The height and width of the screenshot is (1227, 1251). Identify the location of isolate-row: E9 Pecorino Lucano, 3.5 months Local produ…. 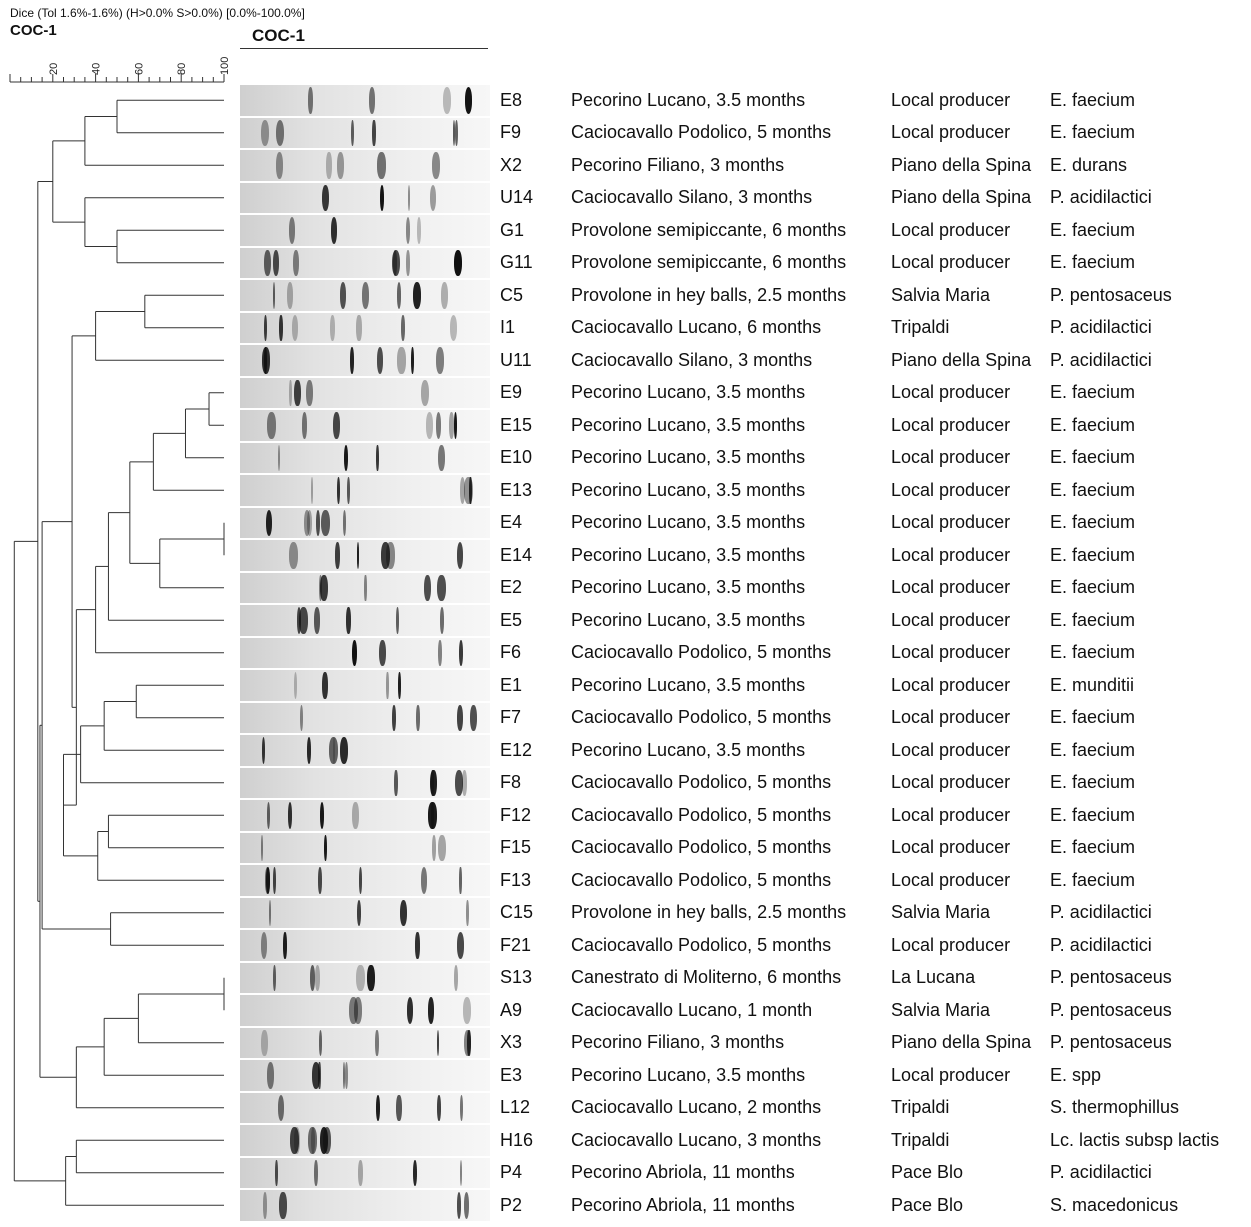
(875, 393).